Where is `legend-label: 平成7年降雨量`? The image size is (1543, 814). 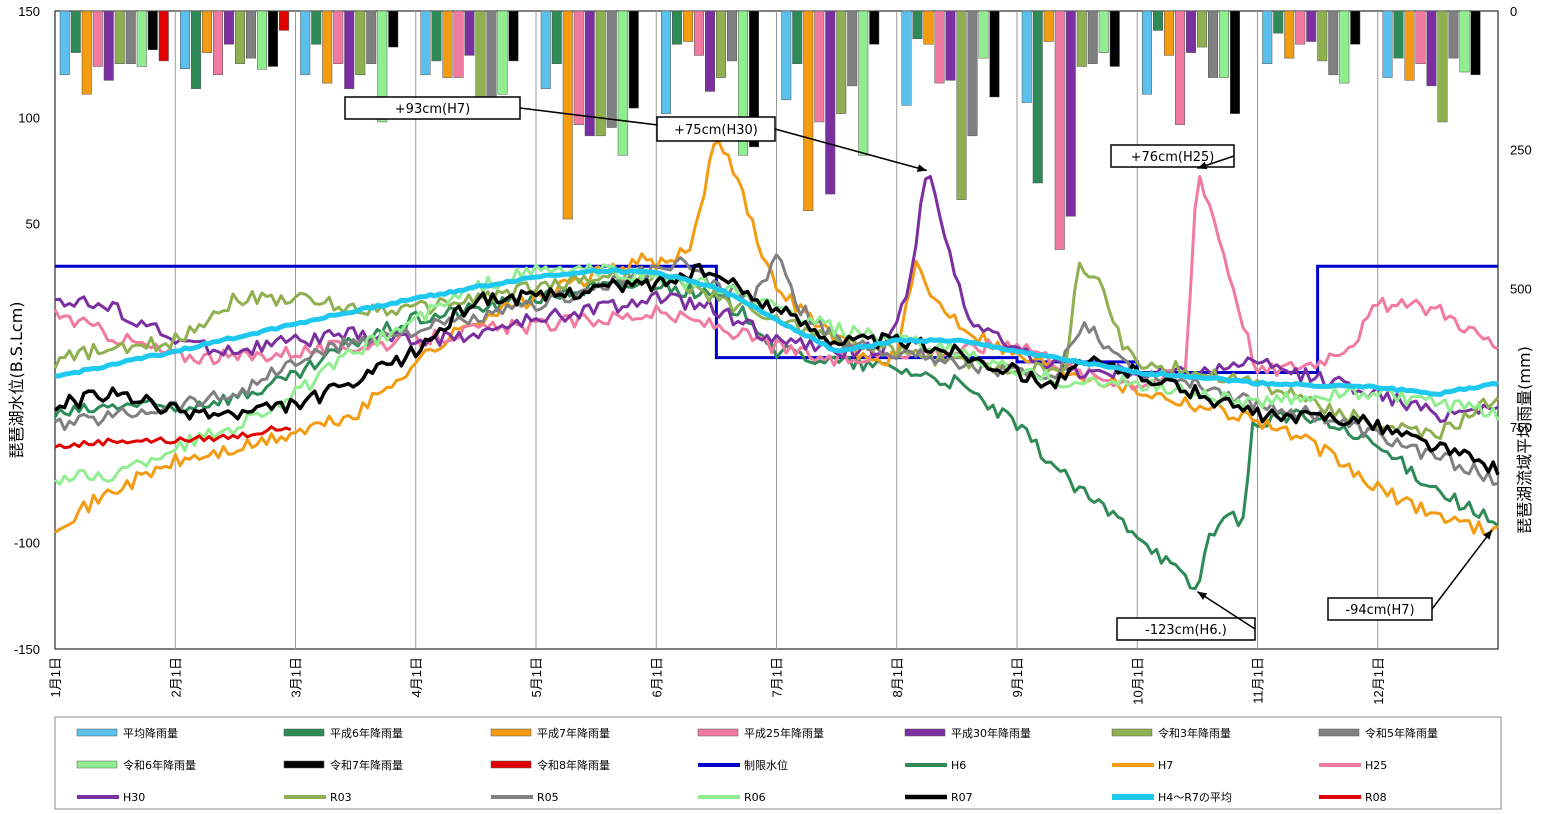 legend-label: 平成7年降雨量 is located at coordinates (573, 733).